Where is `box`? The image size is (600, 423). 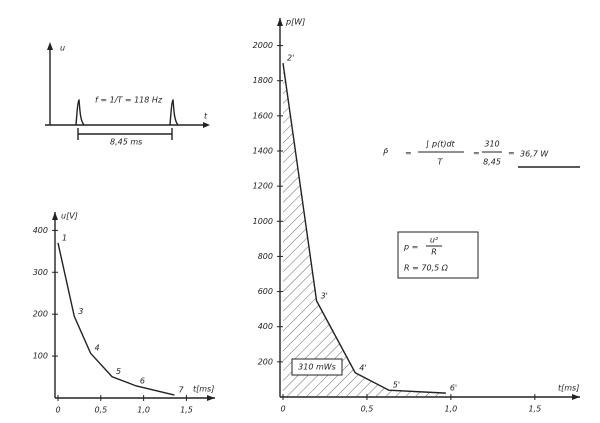 box is located at coordinates (438, 255).